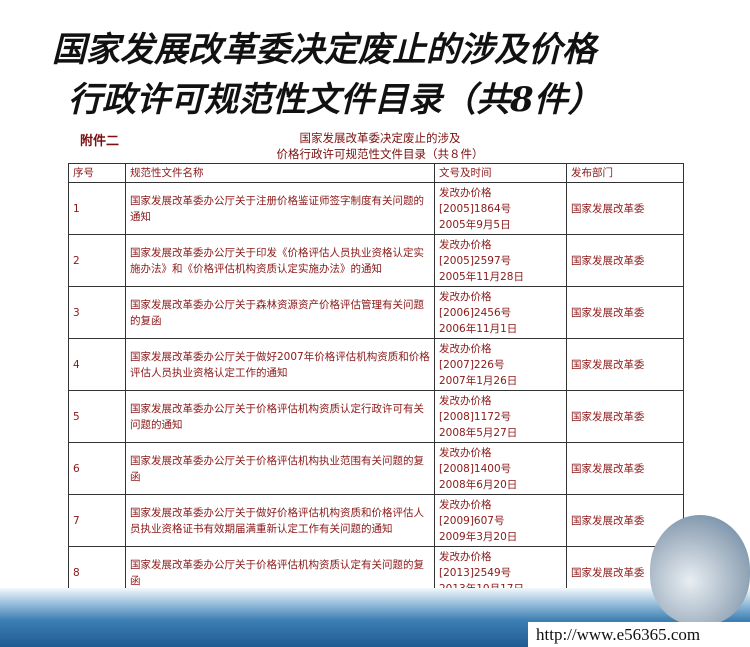  Describe the element at coordinates (475, 260) in the screenshot. I see `doc-number: [2005]2597号` at that location.